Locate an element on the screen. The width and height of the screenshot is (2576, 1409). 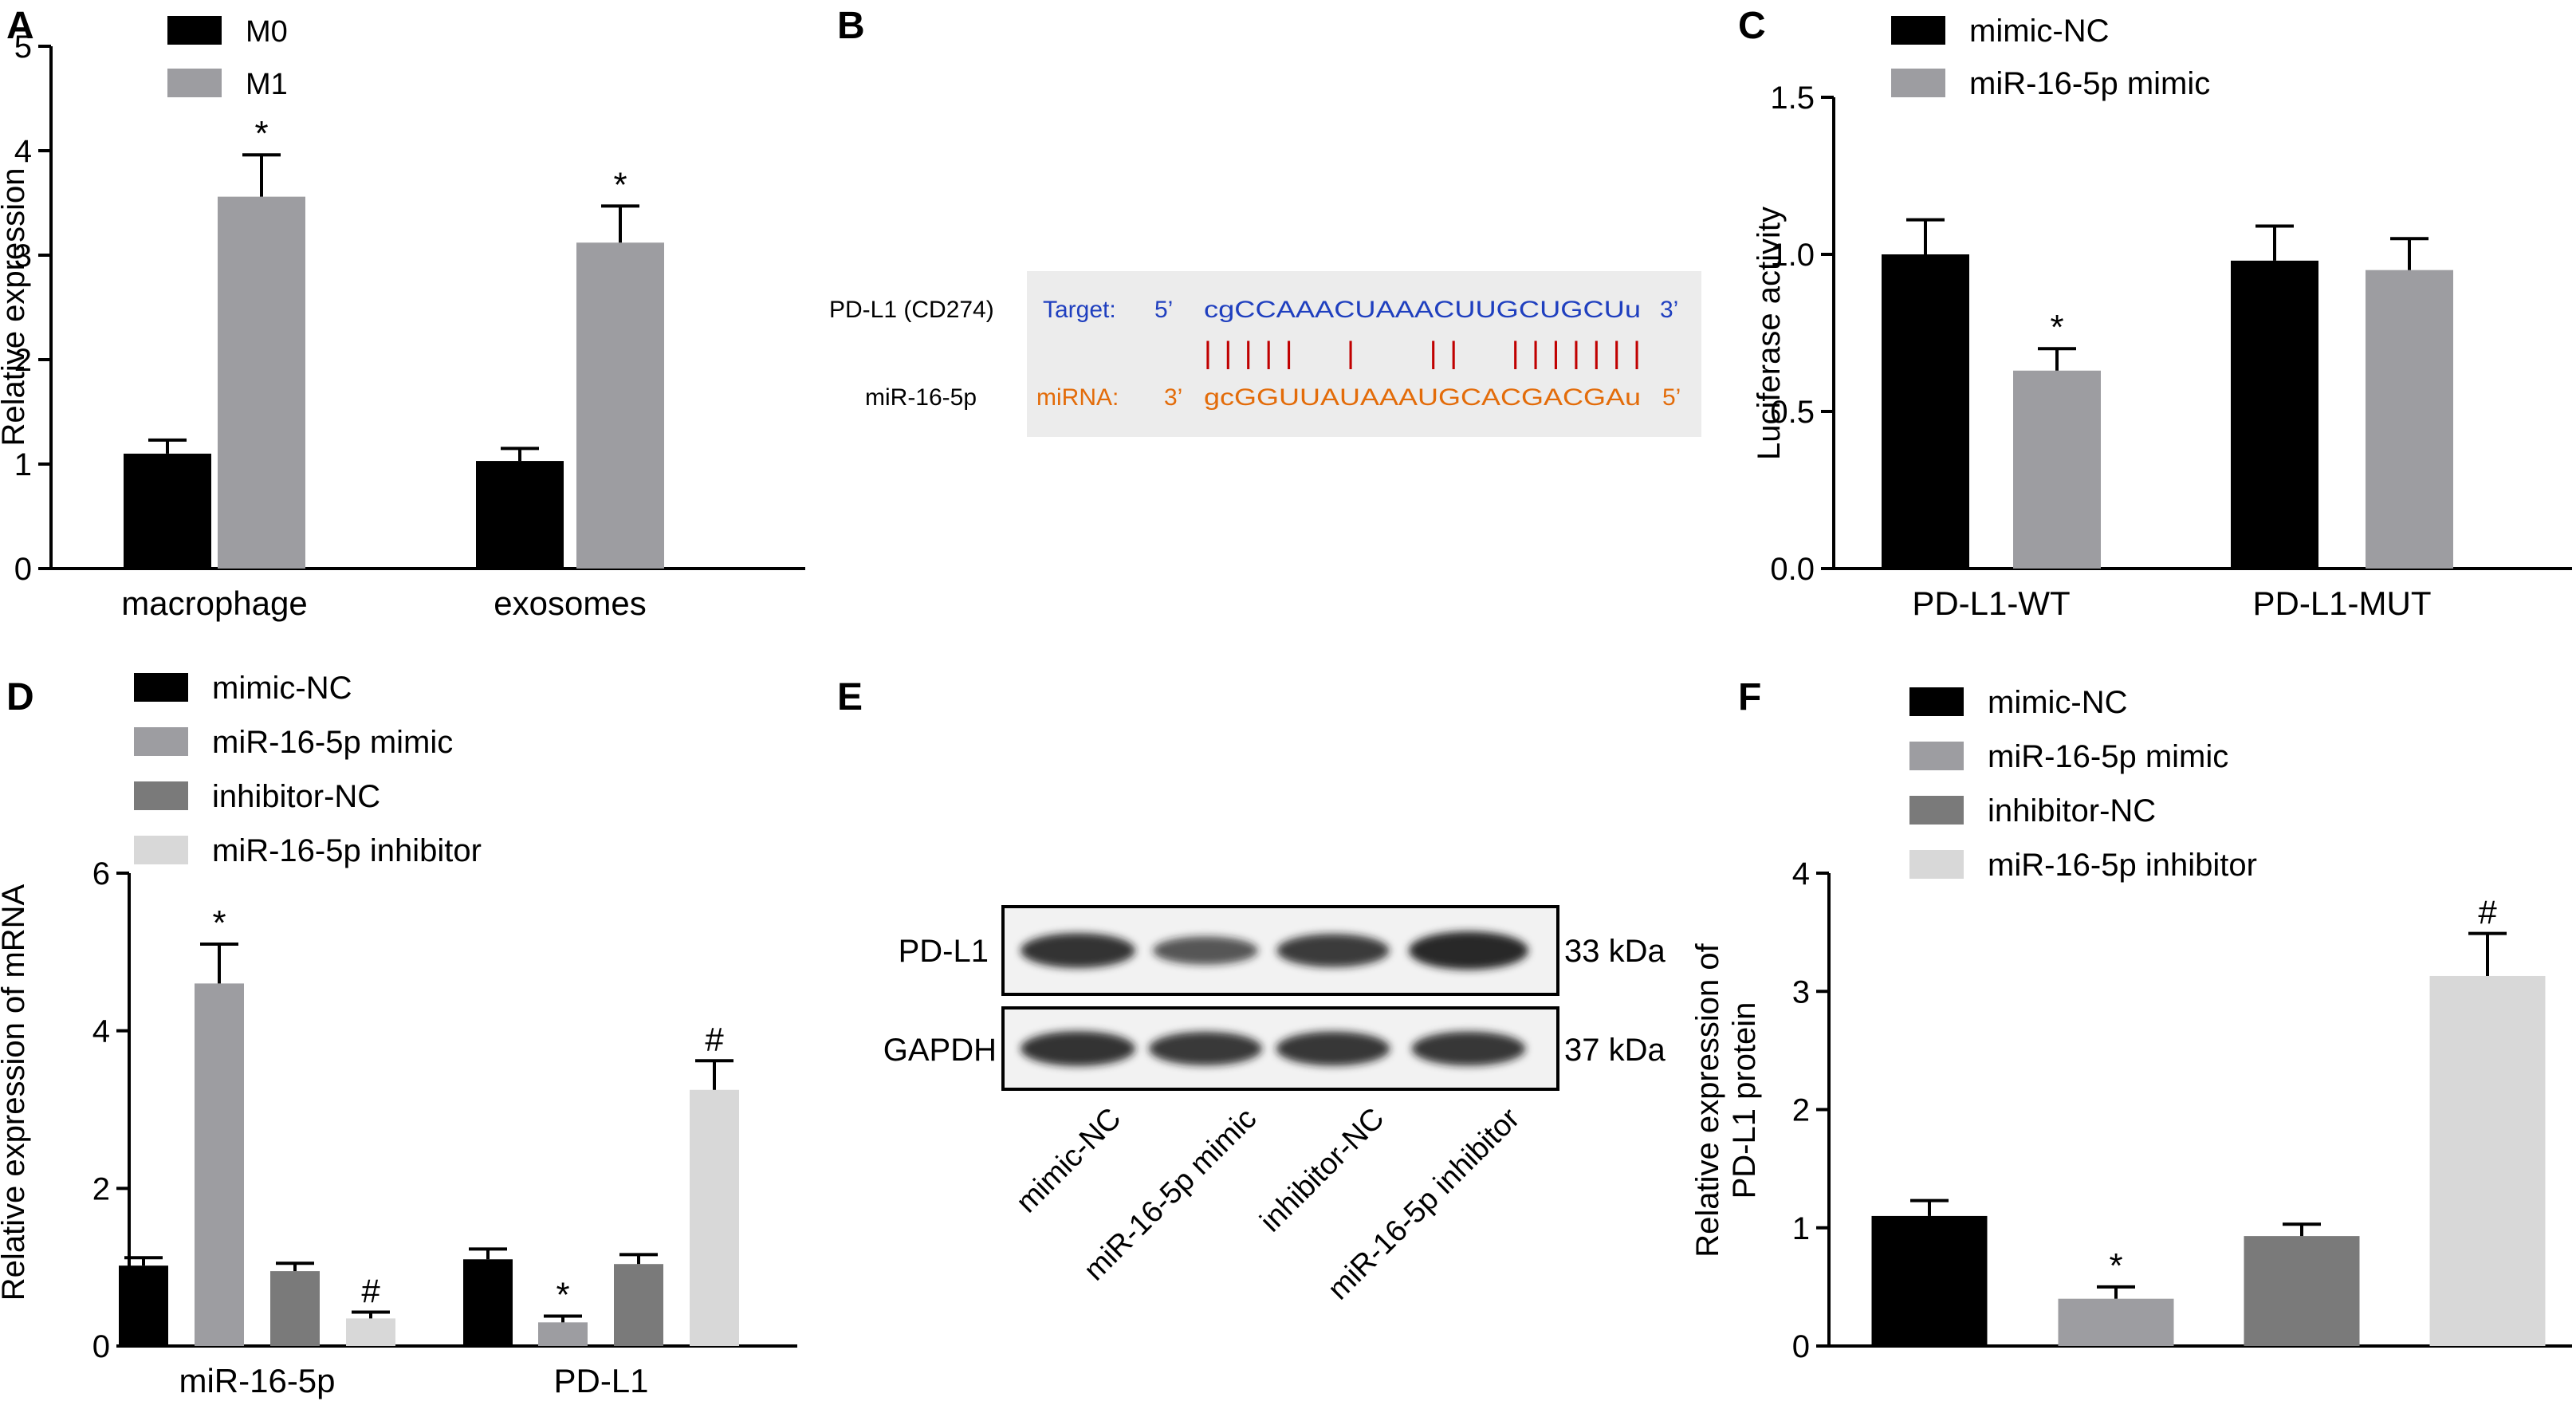
blot-label-gapdh: GAPDH is located at coordinates (940, 1050).